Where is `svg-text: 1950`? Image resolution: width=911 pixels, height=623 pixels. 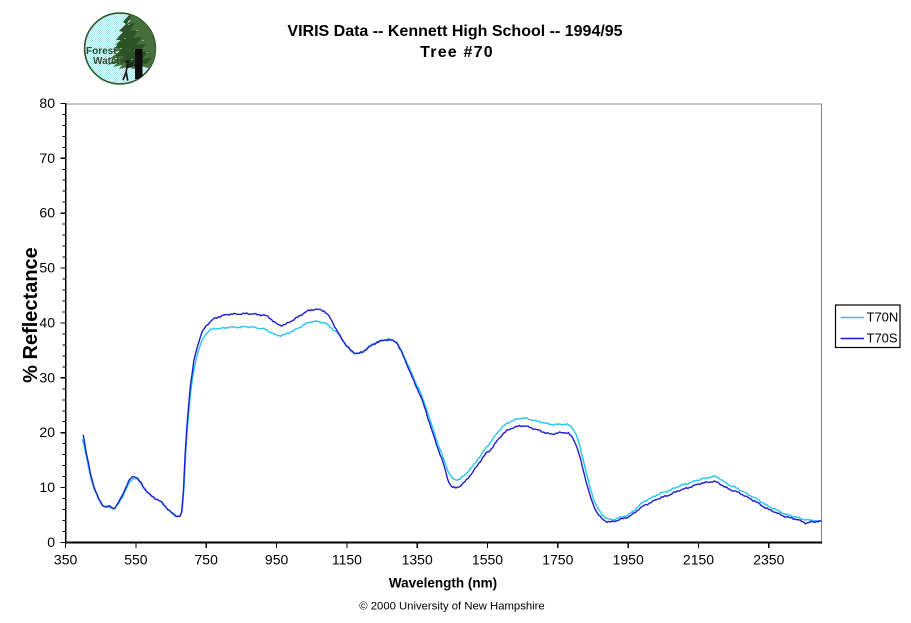 svg-text: 1950 is located at coordinates (628, 560).